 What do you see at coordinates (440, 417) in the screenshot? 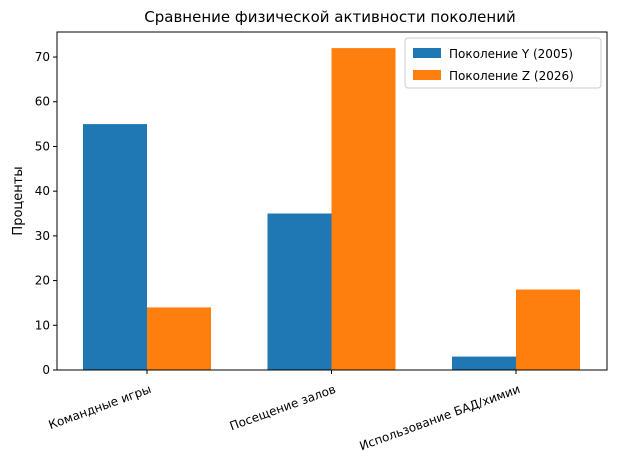
I see `x-tick-label: Использование БАД/химии` at bounding box center [440, 417].